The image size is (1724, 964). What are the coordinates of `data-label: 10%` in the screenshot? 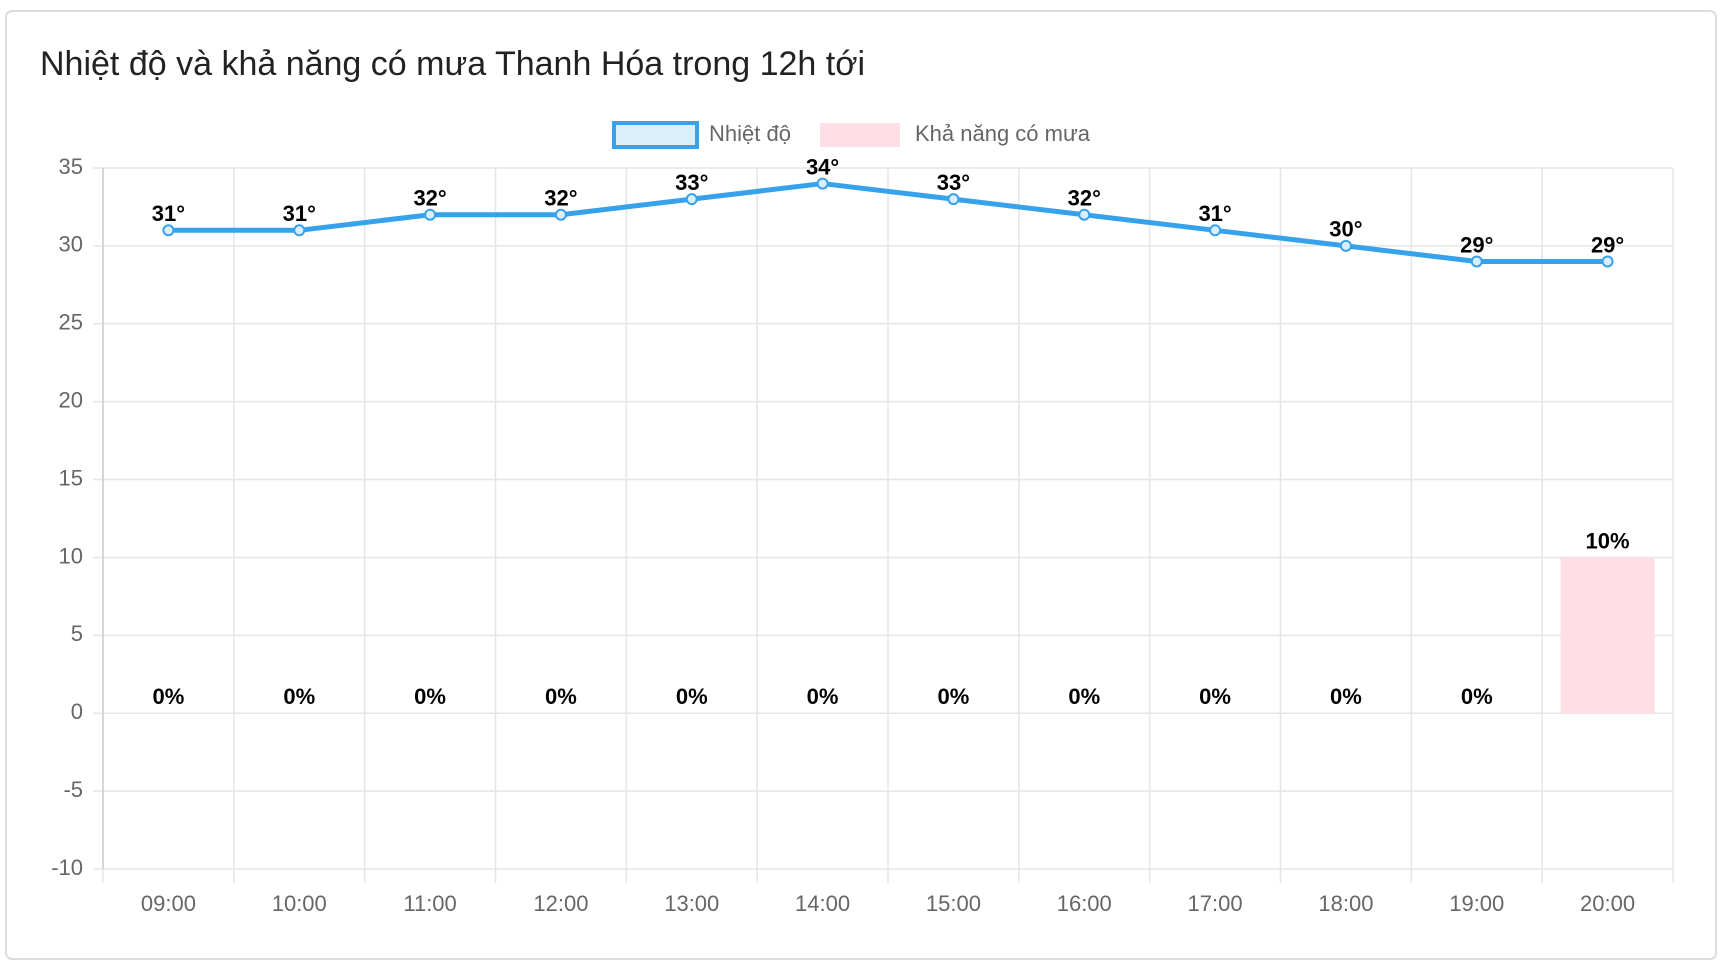 It's located at (1608, 540).